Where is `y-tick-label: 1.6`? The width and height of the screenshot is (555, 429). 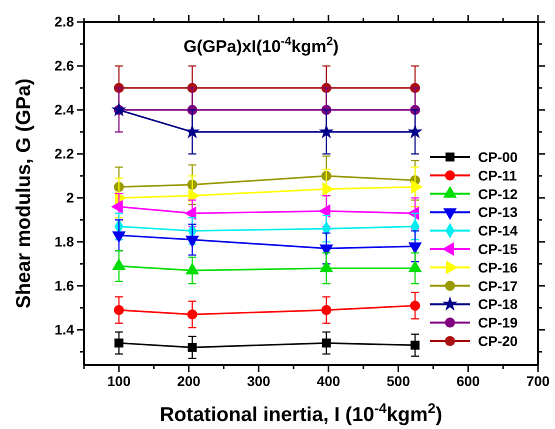 y-tick-label: 1.6 is located at coordinates (64, 285).